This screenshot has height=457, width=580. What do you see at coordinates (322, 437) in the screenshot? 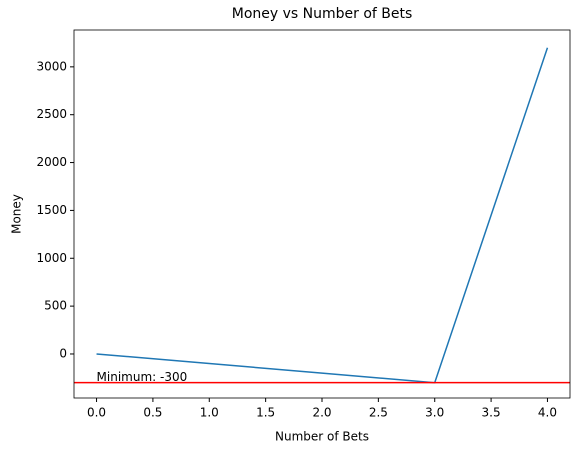
I see `x-axis-label: Number of Bets` at bounding box center [322, 437].